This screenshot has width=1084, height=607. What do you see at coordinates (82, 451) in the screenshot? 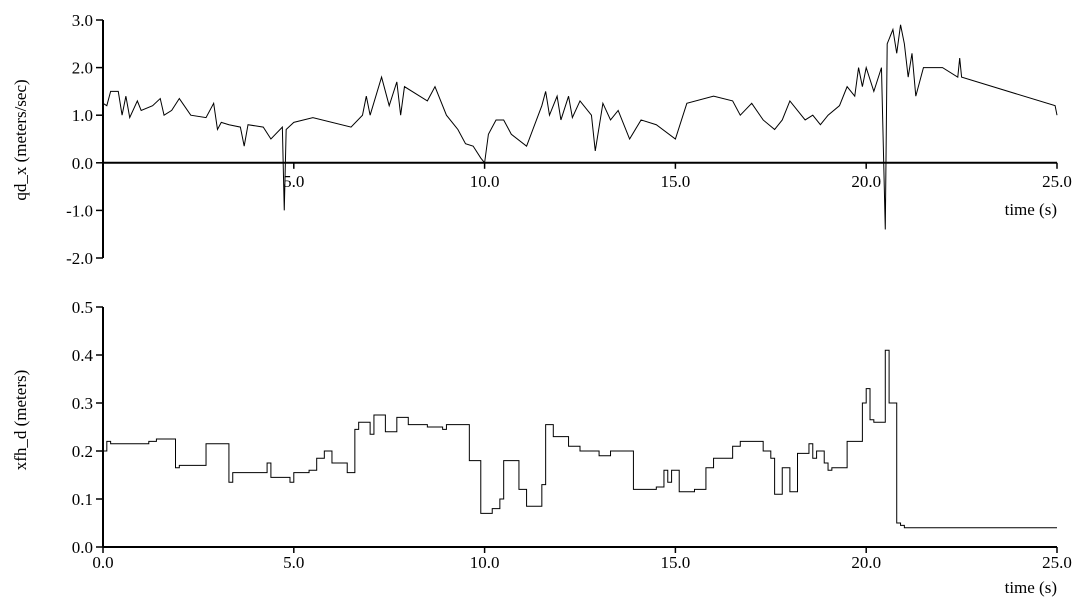
I see `y-tick-label: 0.2` at bounding box center [82, 451].